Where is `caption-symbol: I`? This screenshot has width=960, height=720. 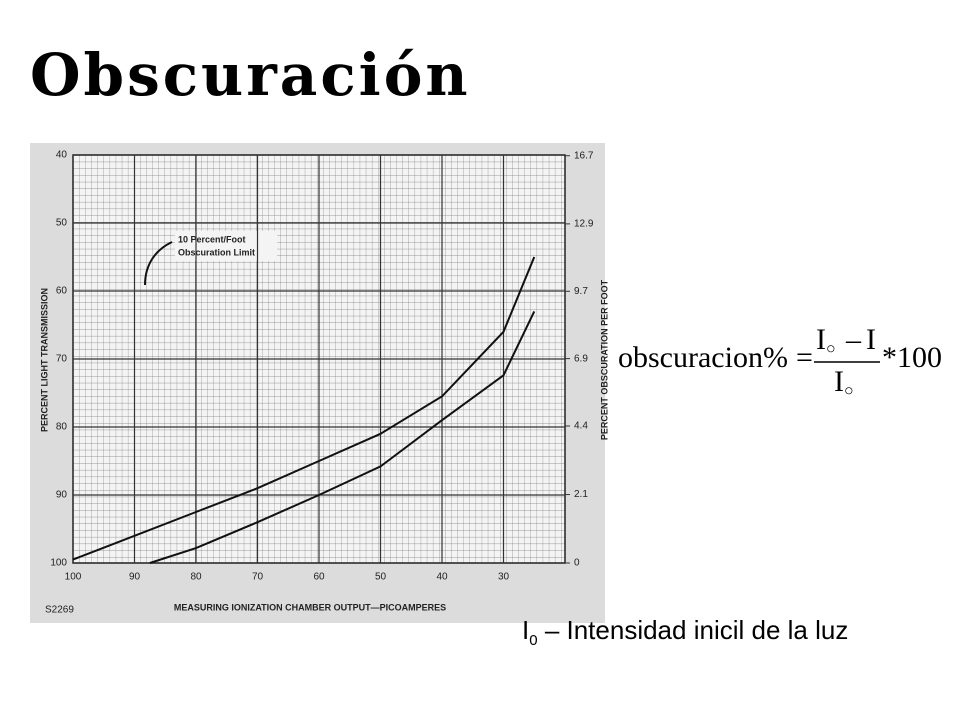
caption-symbol: I is located at coordinates (526, 630).